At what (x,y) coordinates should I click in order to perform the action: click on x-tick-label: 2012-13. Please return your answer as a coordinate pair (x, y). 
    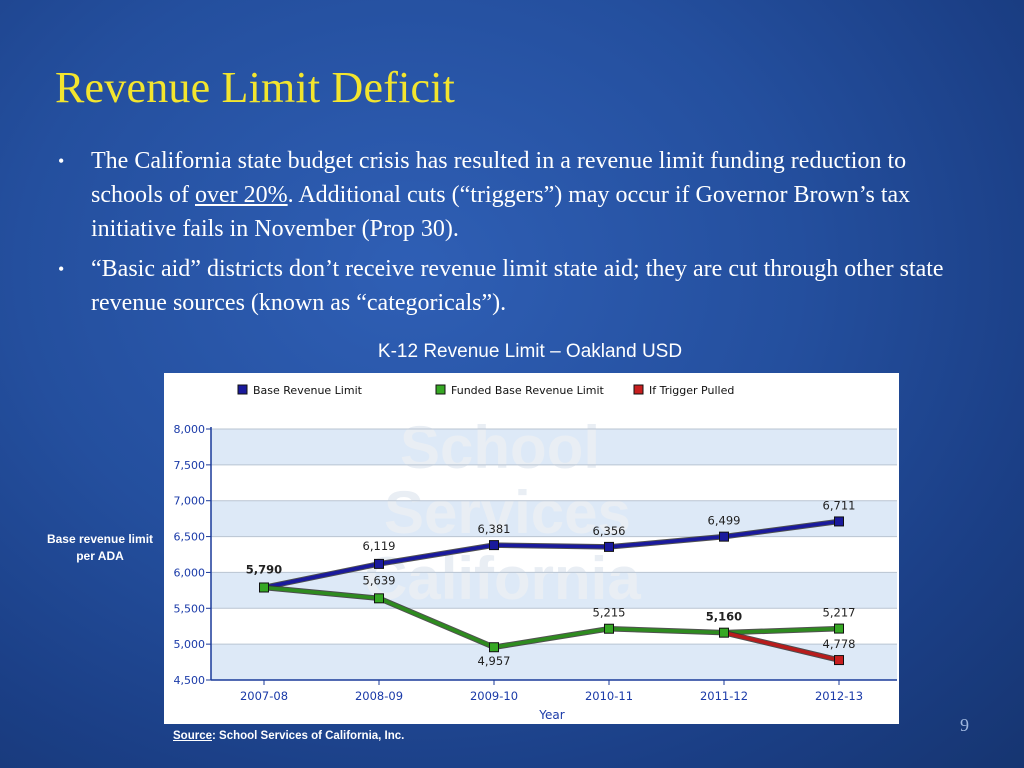
    Looking at the image, I should click on (839, 696).